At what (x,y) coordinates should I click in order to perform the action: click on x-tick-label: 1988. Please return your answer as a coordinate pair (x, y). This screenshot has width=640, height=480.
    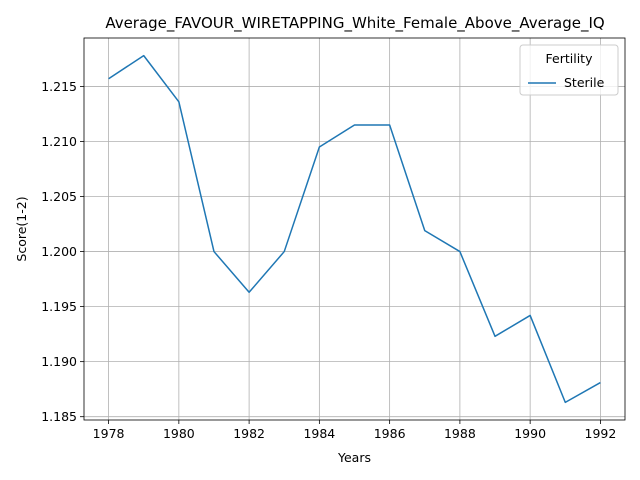
    Looking at the image, I should click on (460, 433).